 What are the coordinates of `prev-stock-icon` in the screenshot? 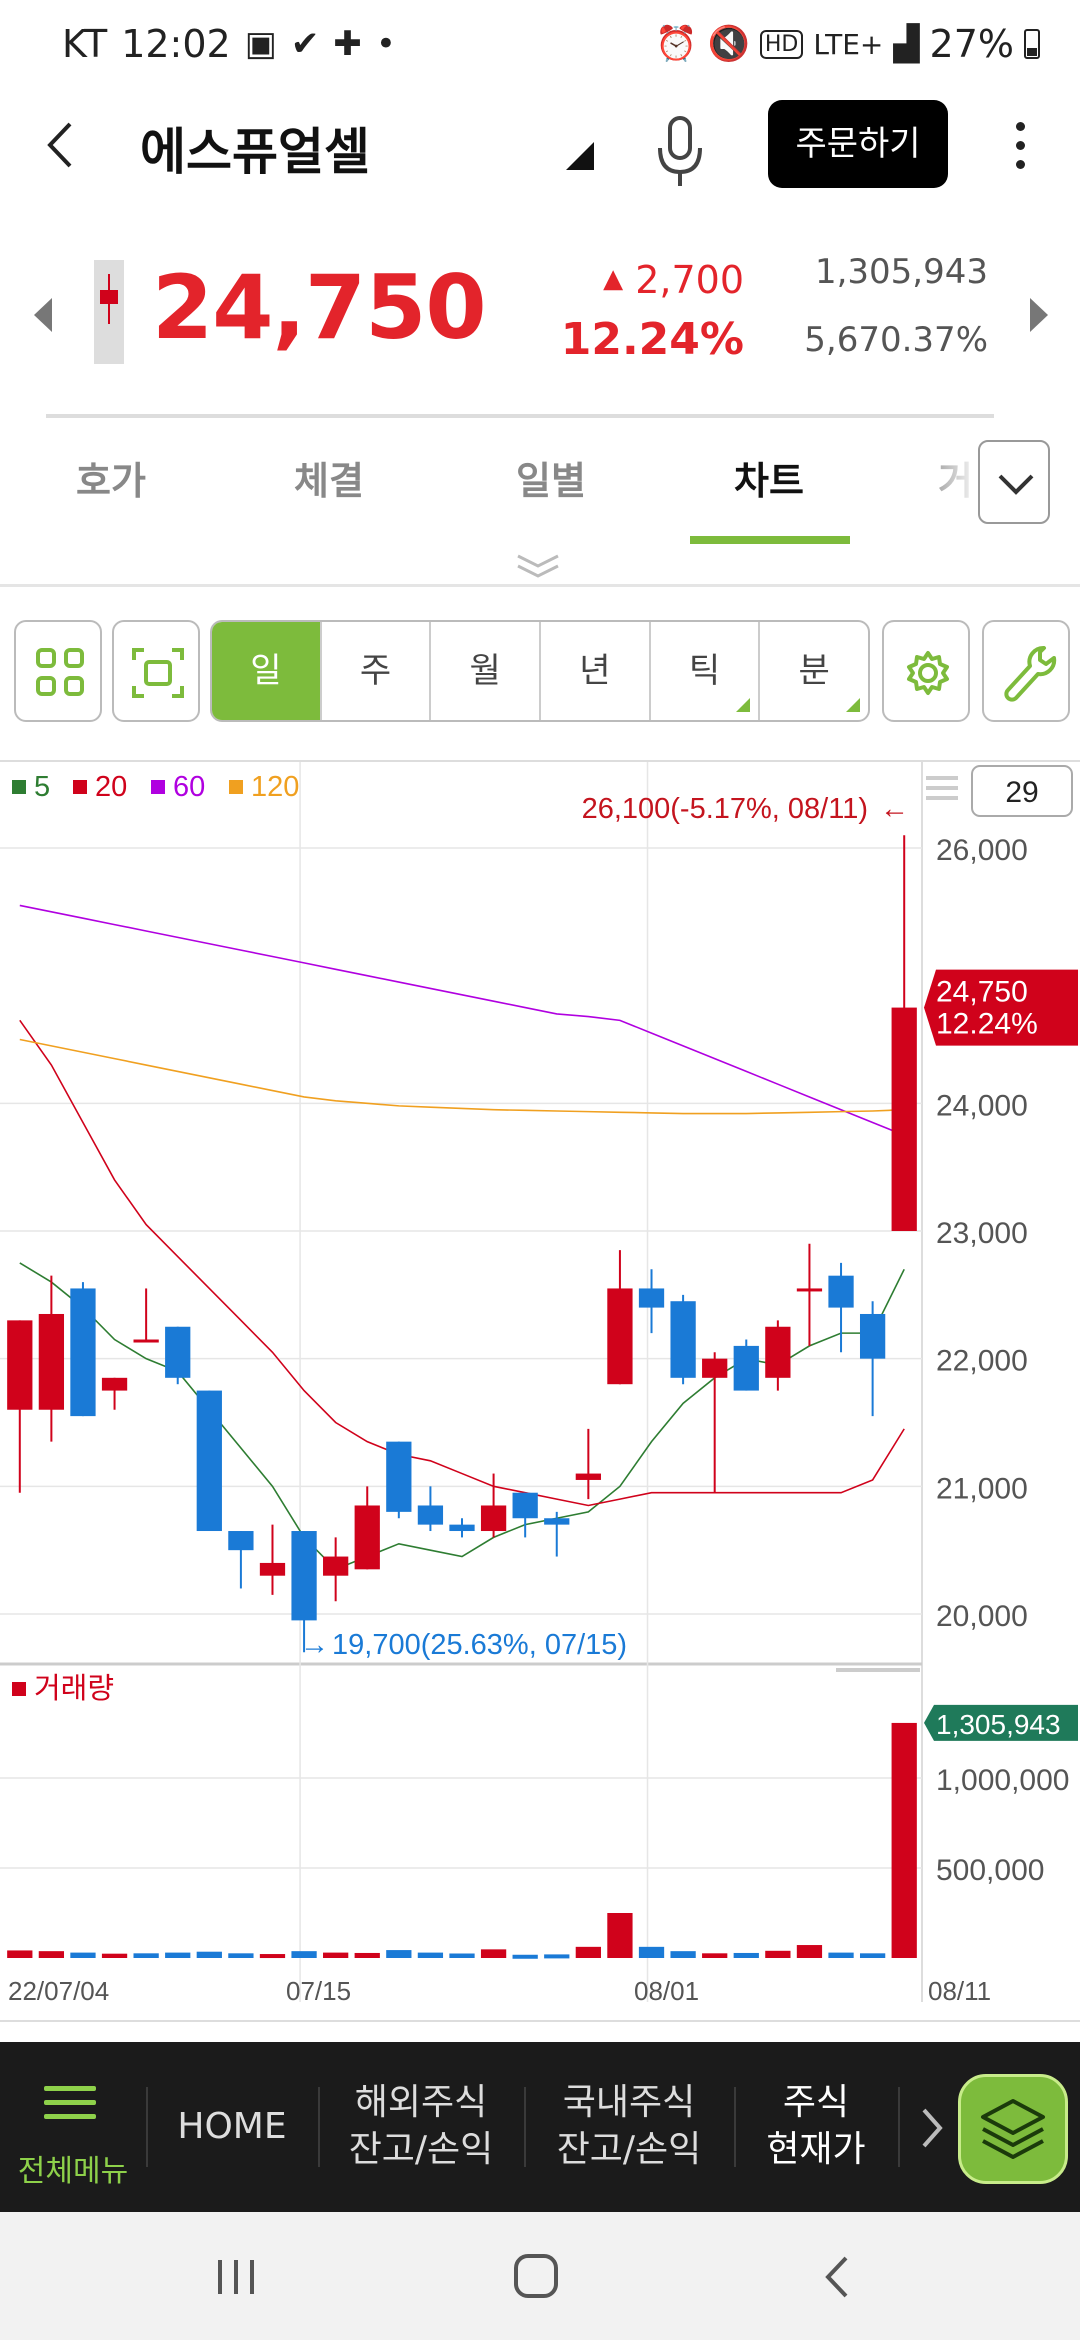 It's located at (43, 315).